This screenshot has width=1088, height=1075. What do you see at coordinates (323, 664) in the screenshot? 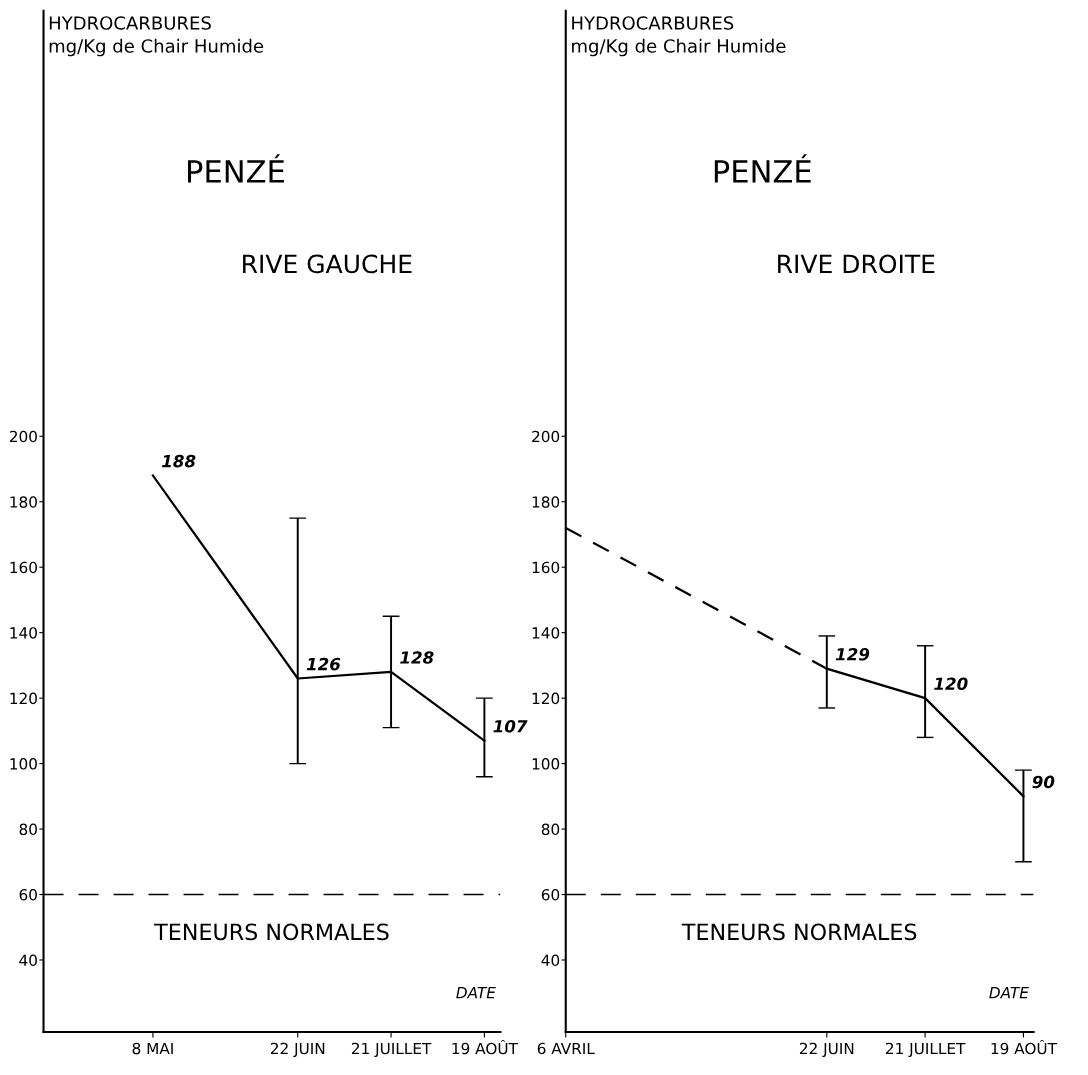
I see `data-label: 126` at bounding box center [323, 664].